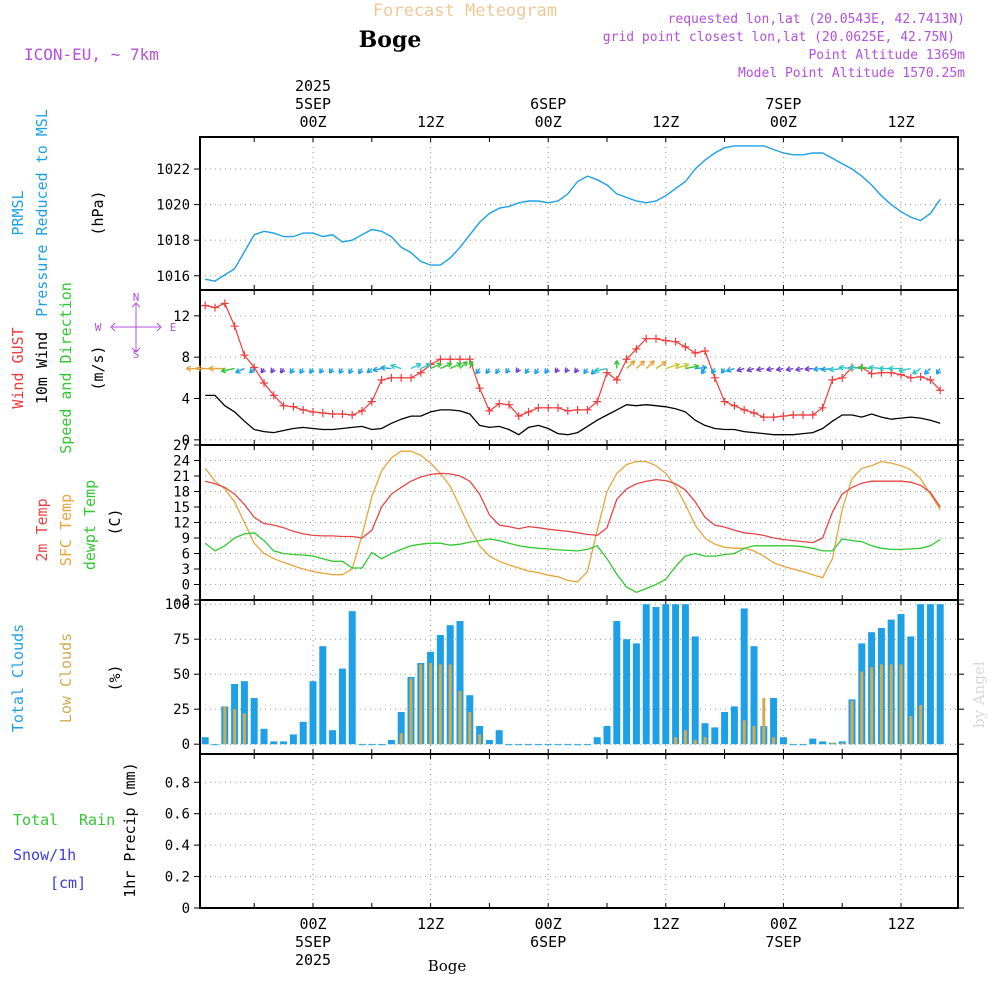 This screenshot has height=1000, width=1000. Describe the element at coordinates (573, 508) in the screenshot. I see `t2m-line` at that location.